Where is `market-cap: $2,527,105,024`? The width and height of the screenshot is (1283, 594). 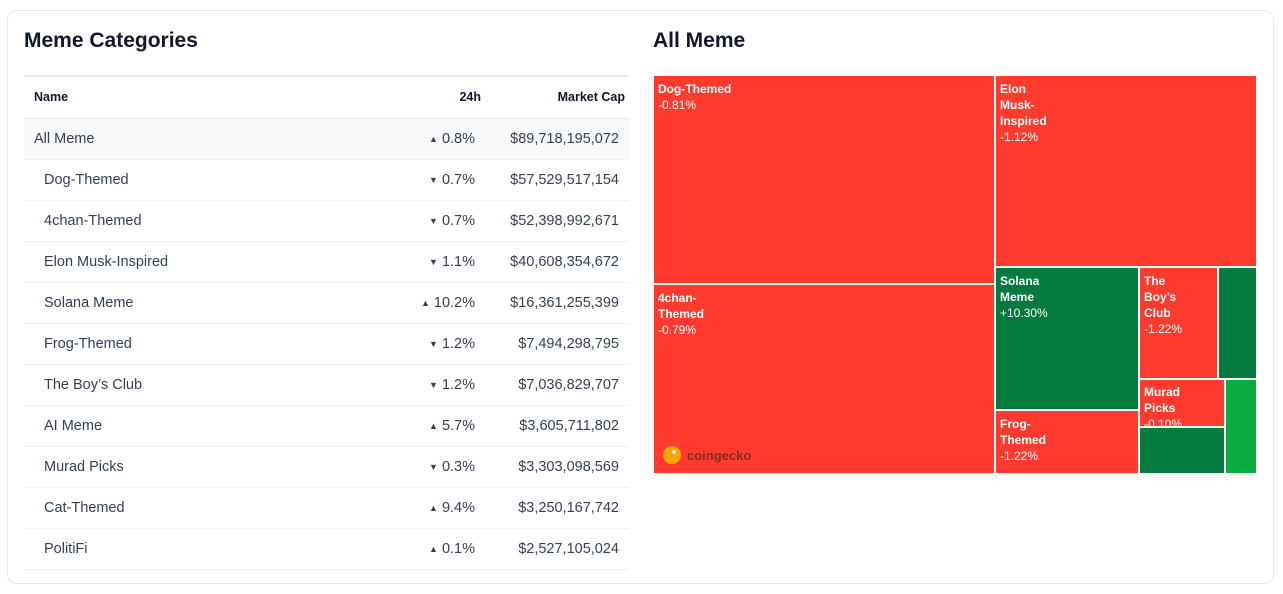
market-cap: $2,527,105,024 is located at coordinates (568, 548).